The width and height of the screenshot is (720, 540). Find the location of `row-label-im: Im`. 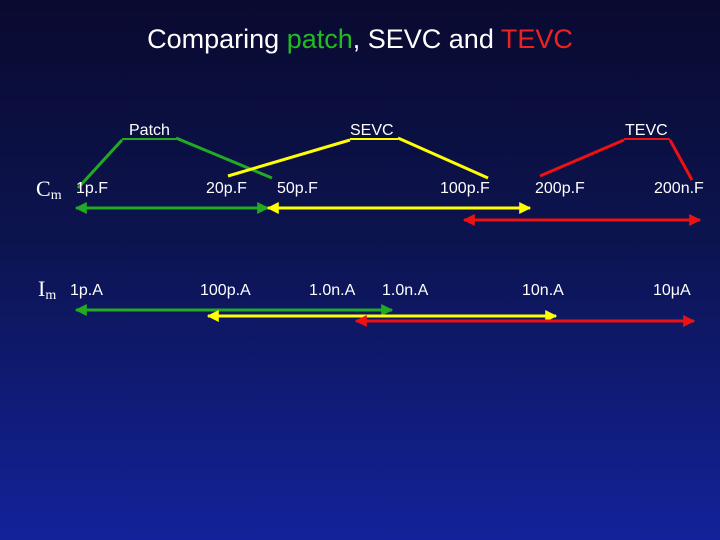

row-label-im: Im is located at coordinates (47, 290).